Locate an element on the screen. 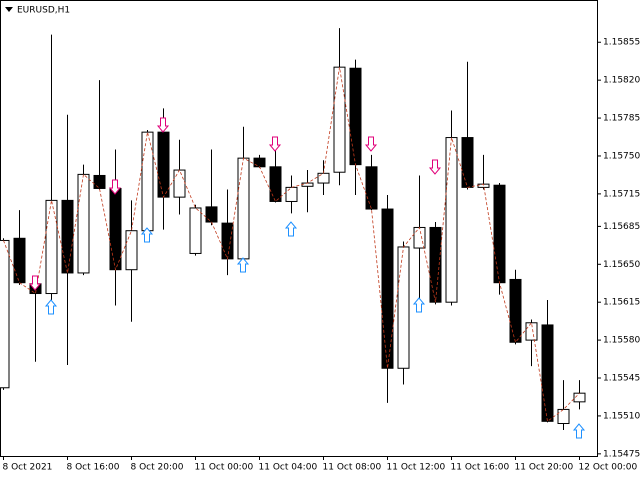  x-tick-label: 8 Oct 20:00 is located at coordinates (157, 468).